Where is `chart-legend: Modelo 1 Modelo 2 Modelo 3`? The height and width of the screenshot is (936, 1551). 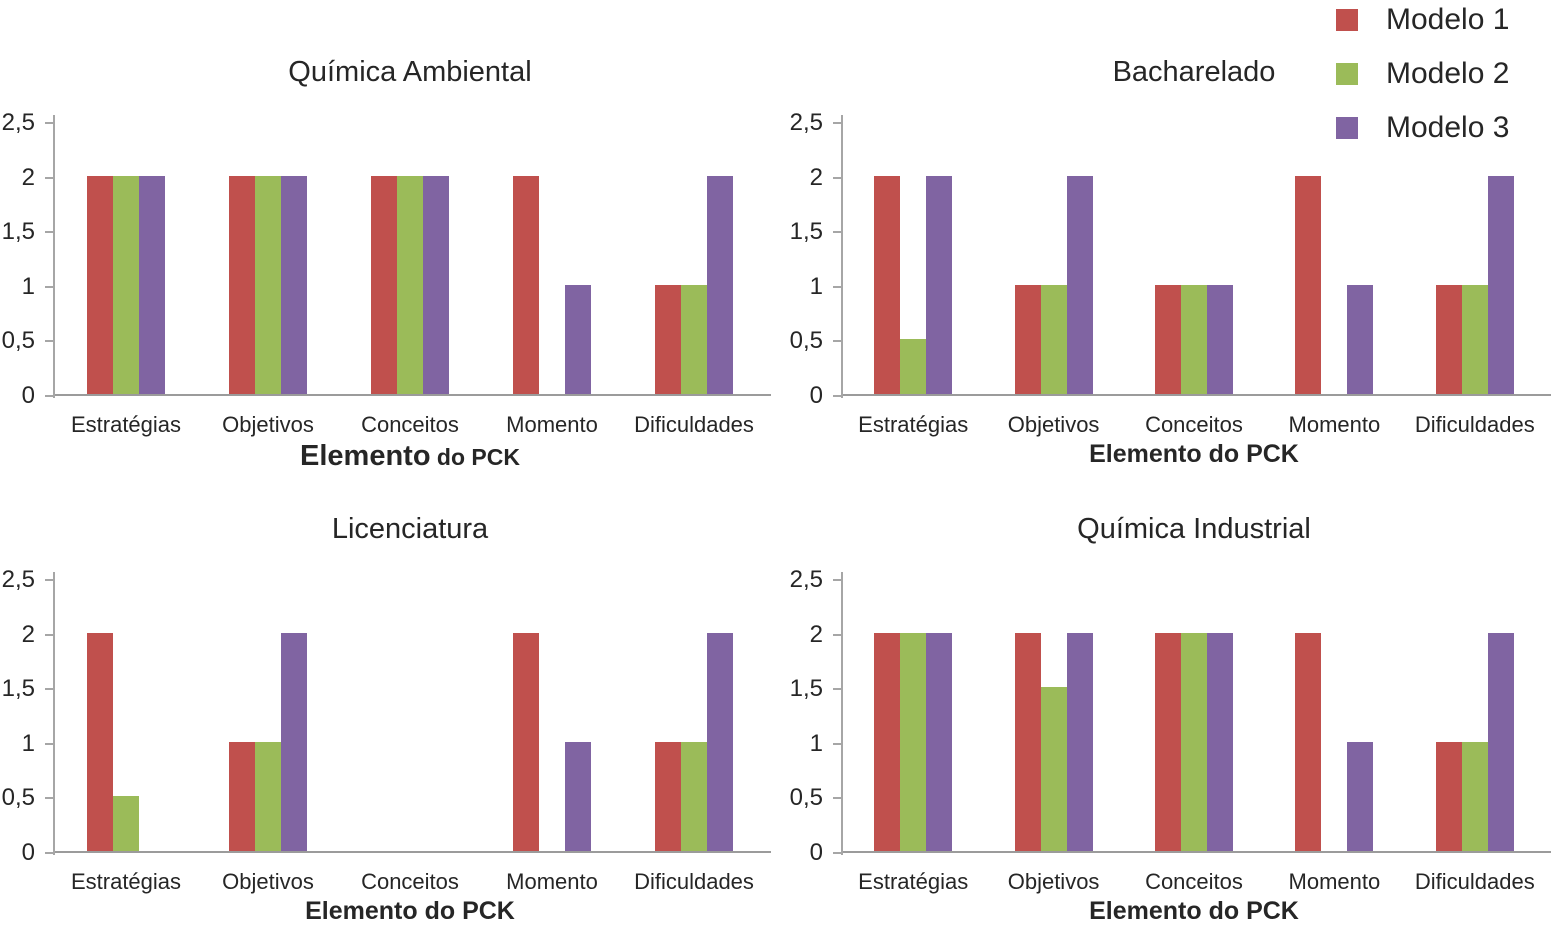
chart-legend: Modelo 1 Modelo 2 Modelo 3 is located at coordinates (1423, 86).